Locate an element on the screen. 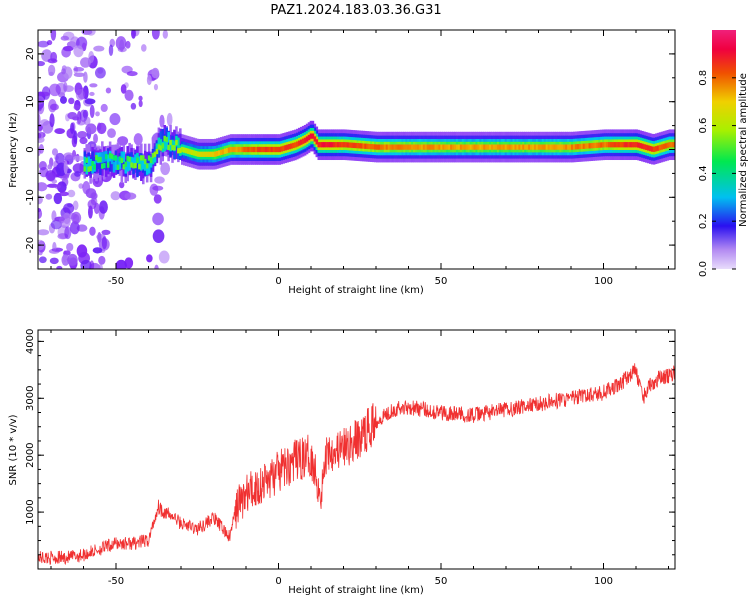 The height and width of the screenshot is (600, 750). snr-x-tick-label: 0 is located at coordinates (278, 581).